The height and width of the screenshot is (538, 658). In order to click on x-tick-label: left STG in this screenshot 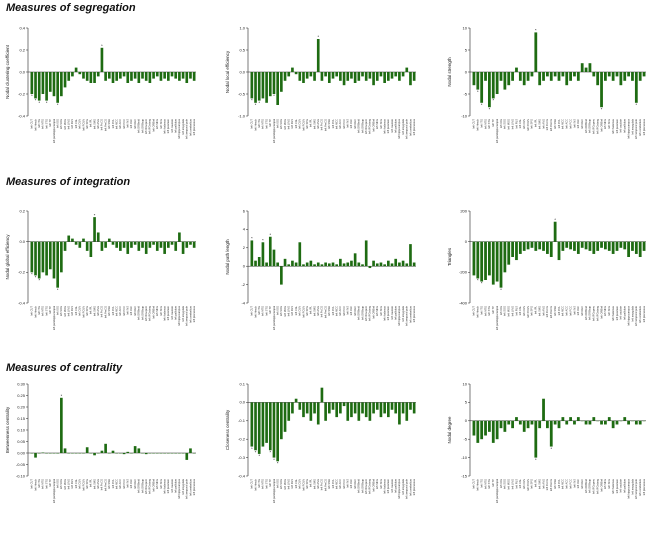, I will do `click(46, 124)`.